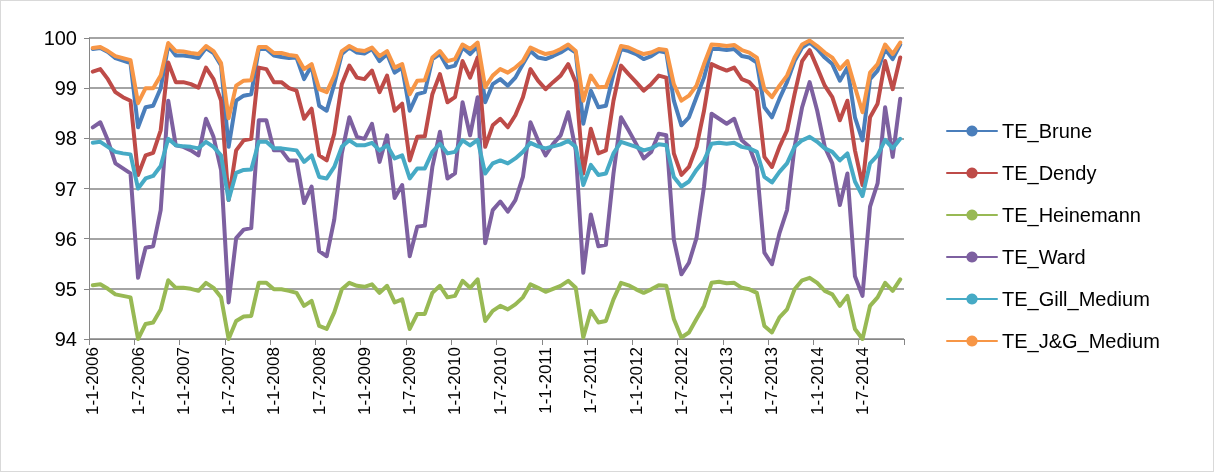 The image size is (1214, 472). Describe the element at coordinates (65, 339) in the screenshot. I see `y-tick-label: 94` at that location.